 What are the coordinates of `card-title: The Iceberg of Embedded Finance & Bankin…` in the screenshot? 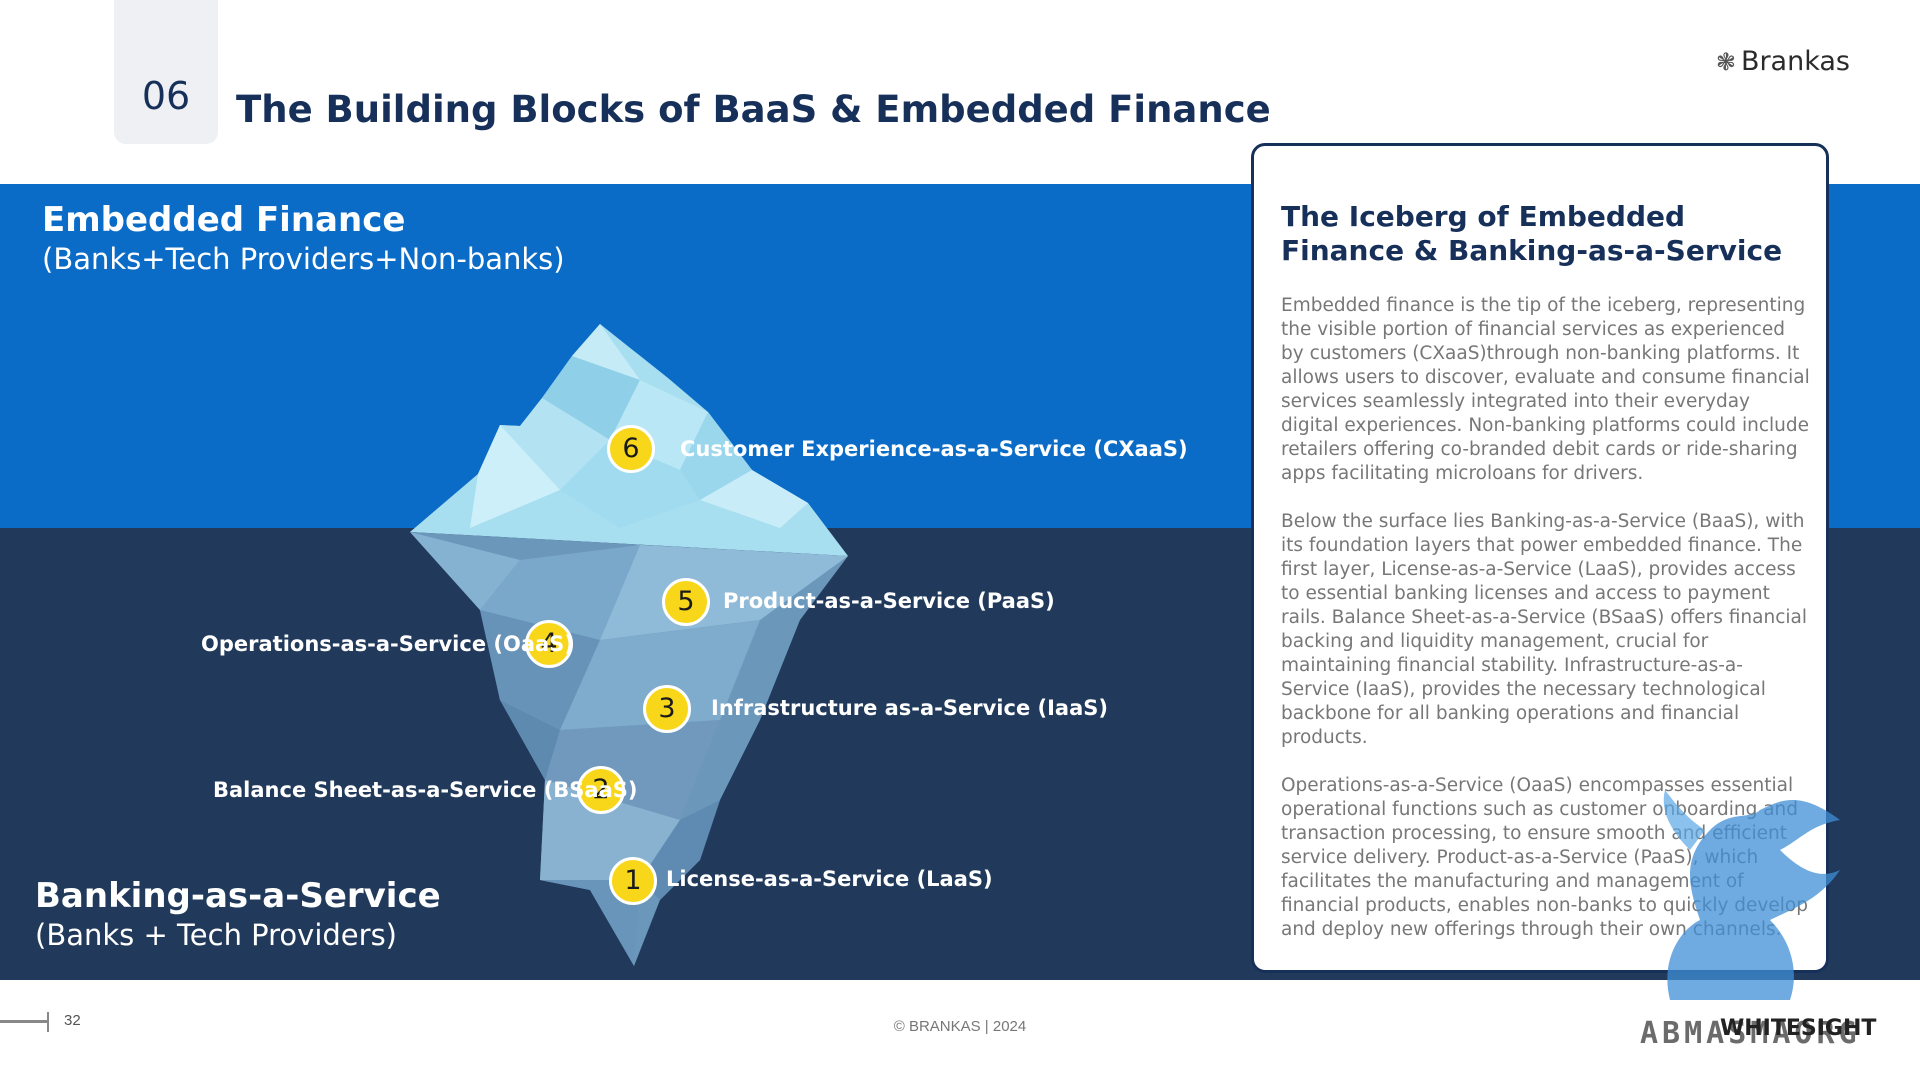 It's located at (1541, 234).